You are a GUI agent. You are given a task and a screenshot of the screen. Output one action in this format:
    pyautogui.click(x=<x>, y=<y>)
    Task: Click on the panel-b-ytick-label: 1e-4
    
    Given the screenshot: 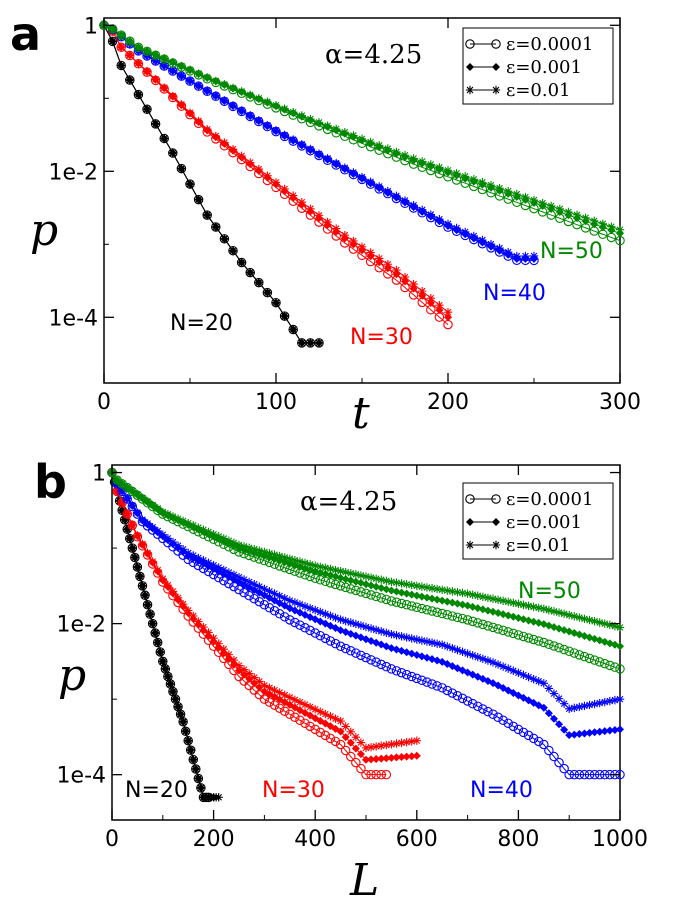 What is the action you would take?
    pyautogui.click(x=81, y=776)
    